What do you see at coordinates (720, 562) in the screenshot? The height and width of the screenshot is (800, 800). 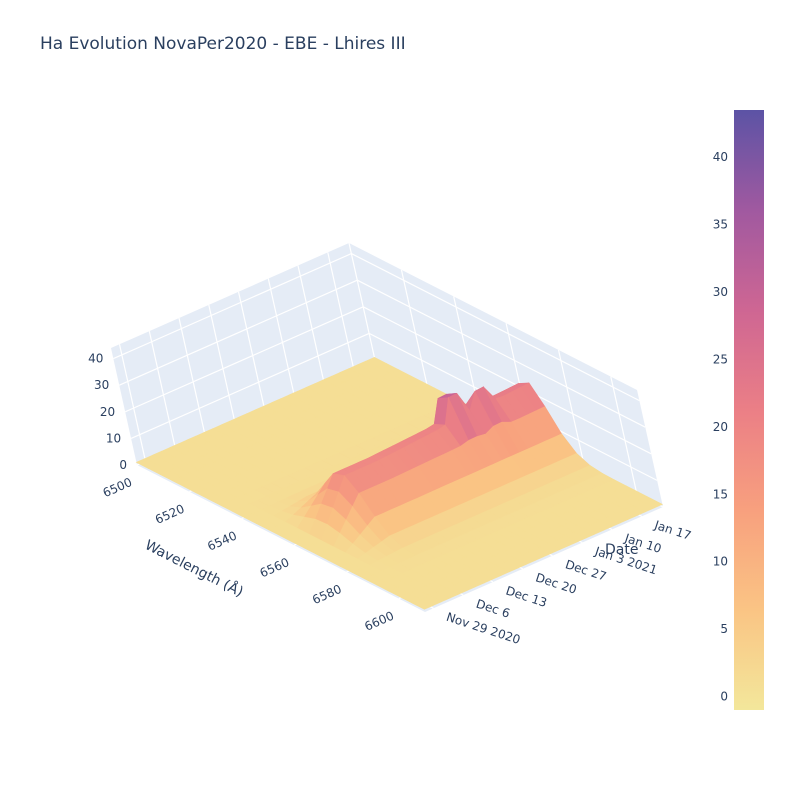 I see `colorbar-tick-label: 10` at bounding box center [720, 562].